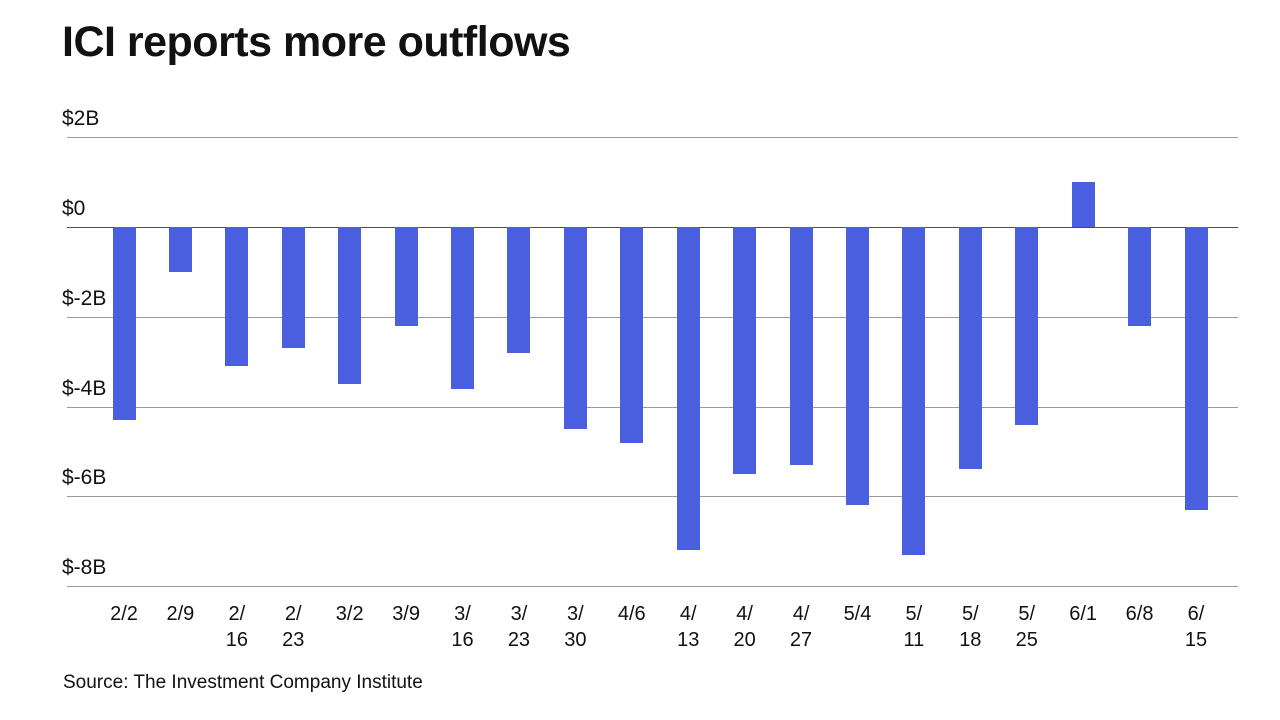  Describe the element at coordinates (652, 227) in the screenshot. I see `zero-axis-line` at that location.